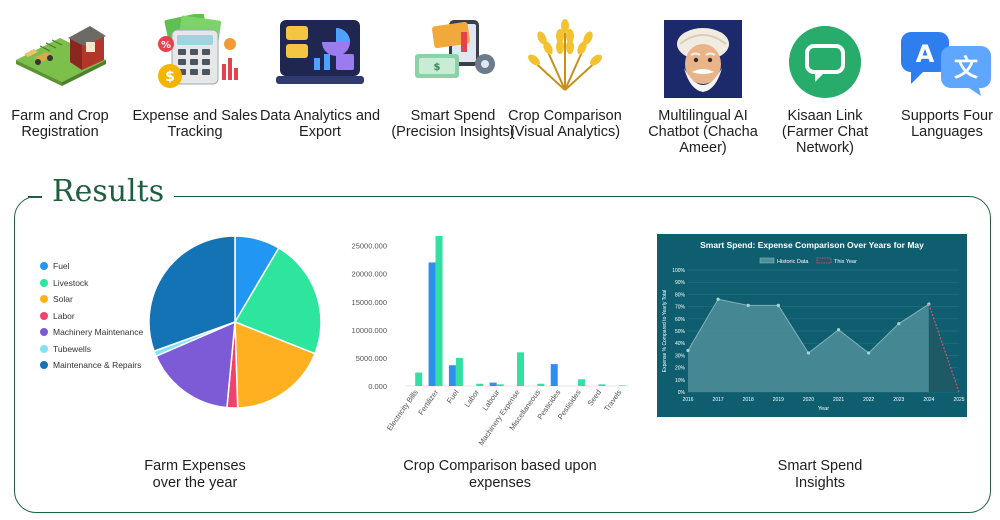 This screenshot has width=1000, height=520. Describe the element at coordinates (35, 197) in the screenshot. I see `results-divider` at that location.